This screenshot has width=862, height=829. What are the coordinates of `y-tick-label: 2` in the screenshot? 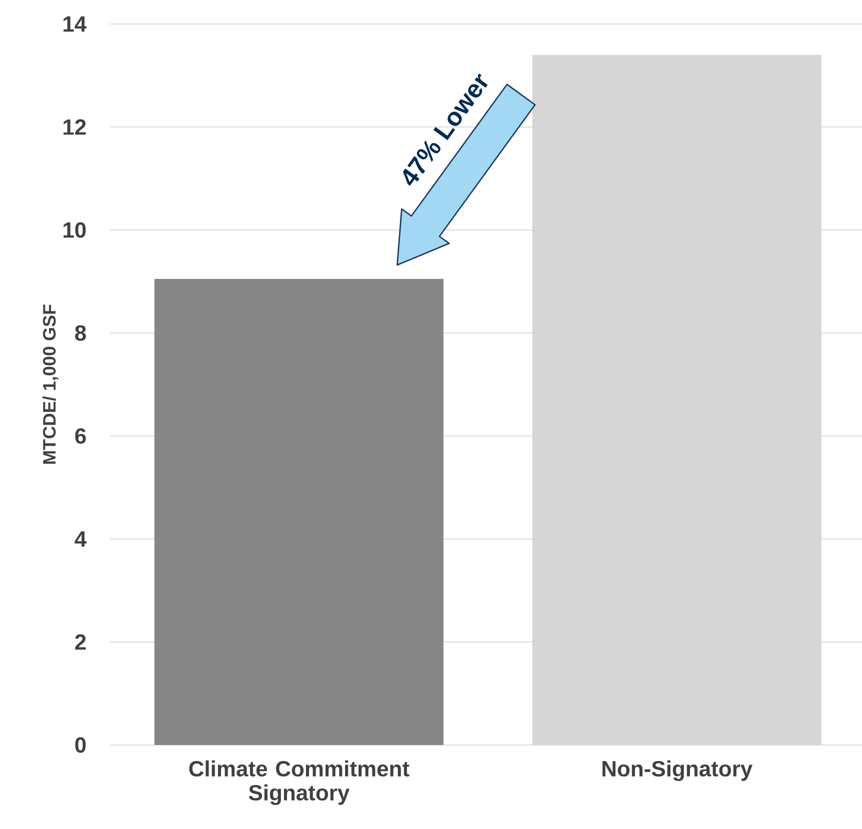 It's located at (80, 642).